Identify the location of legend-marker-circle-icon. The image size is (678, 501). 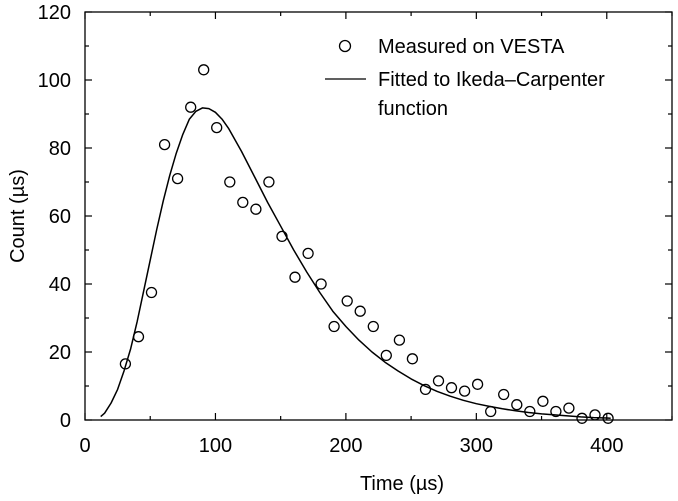
(345, 46).